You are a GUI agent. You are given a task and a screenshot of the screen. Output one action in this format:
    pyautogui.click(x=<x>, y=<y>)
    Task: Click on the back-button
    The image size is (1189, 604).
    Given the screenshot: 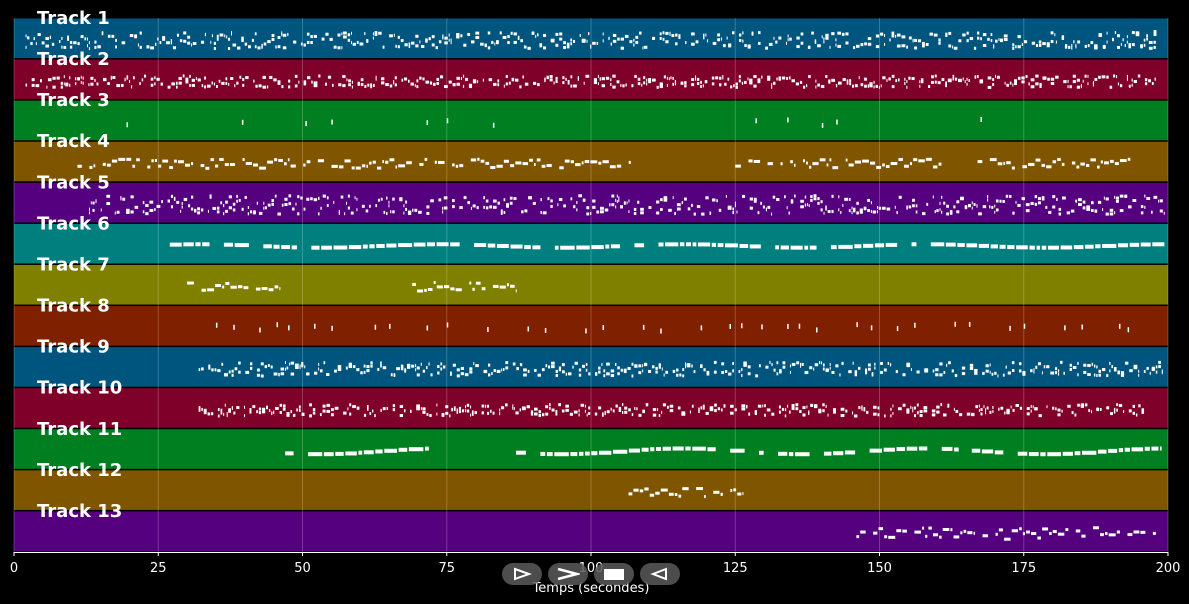 What is the action you would take?
    pyautogui.click(x=660, y=574)
    